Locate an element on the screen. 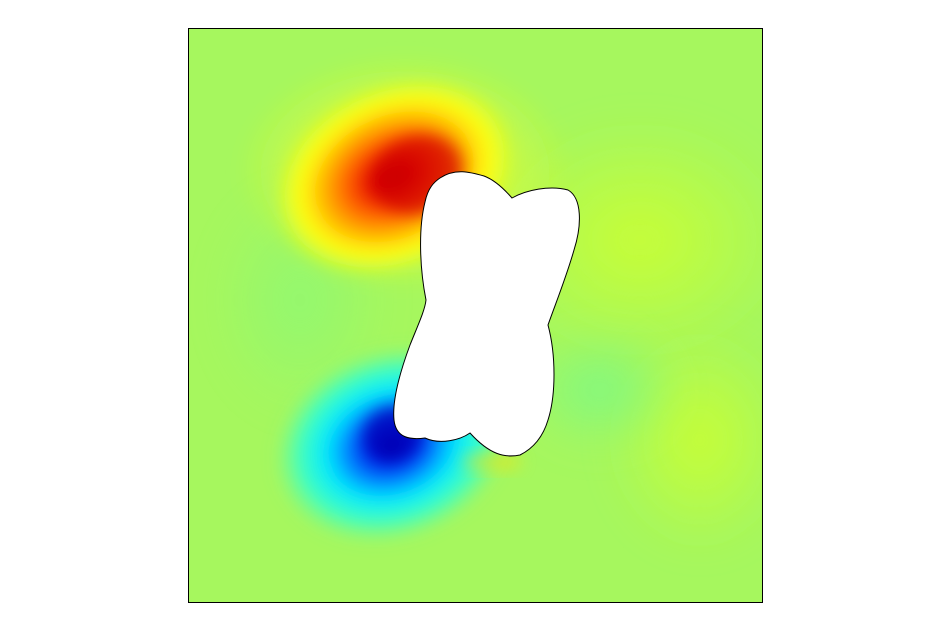  cool-region-right is located at coordinates (600, 390).